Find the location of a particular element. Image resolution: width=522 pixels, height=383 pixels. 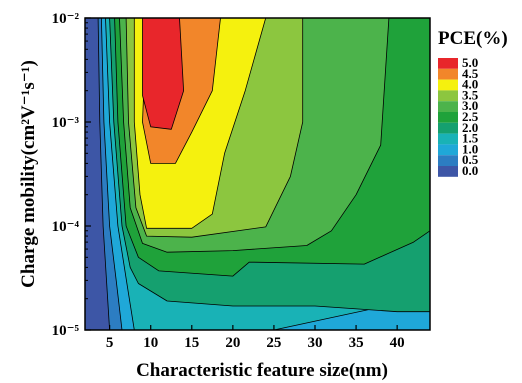

y-tick-label: 10⁻⁵ is located at coordinates (66, 331).